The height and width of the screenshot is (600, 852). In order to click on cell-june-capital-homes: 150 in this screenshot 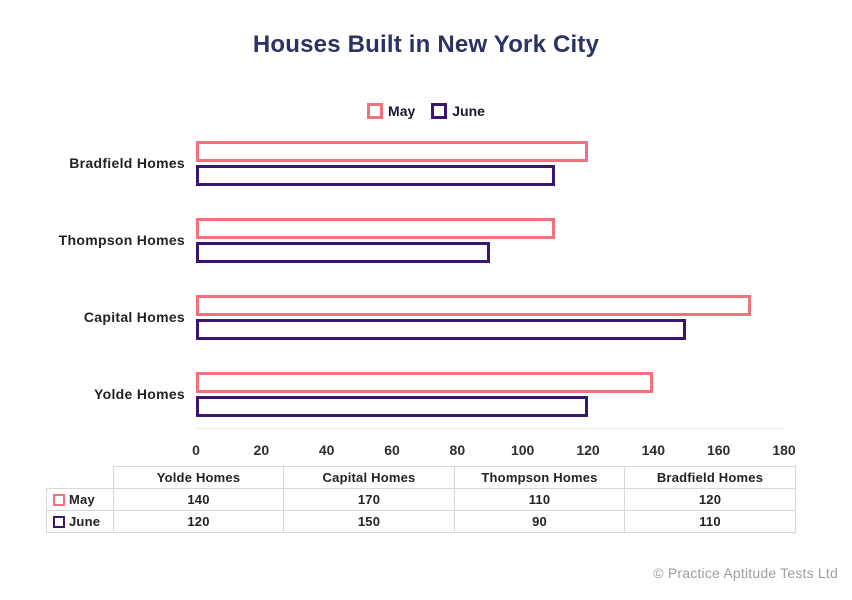, I will do `click(369, 521)`.